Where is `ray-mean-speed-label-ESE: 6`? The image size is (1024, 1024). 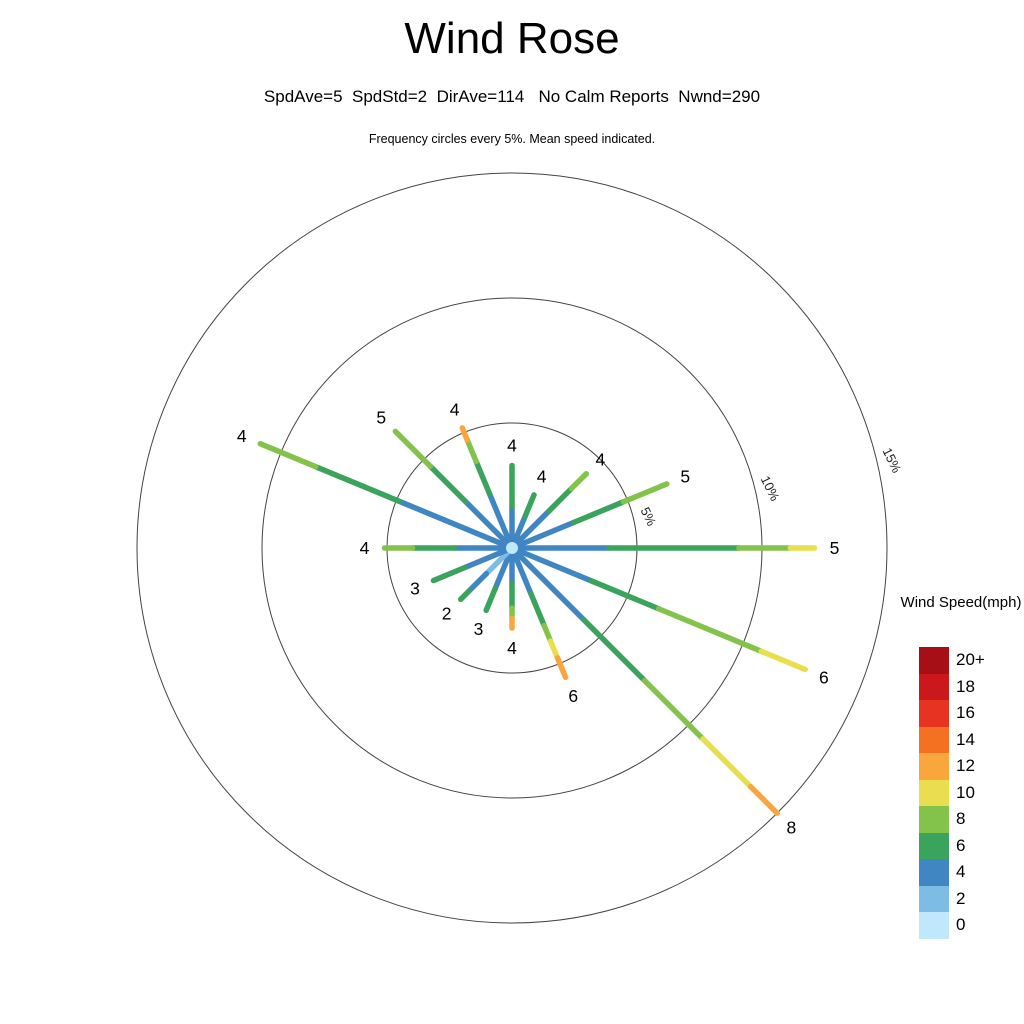
ray-mean-speed-label-ESE: 6 is located at coordinates (824, 677).